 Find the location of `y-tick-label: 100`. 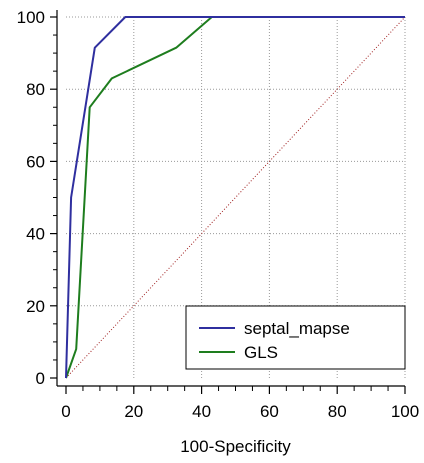

y-tick-label: 100 is located at coordinates (31, 17).